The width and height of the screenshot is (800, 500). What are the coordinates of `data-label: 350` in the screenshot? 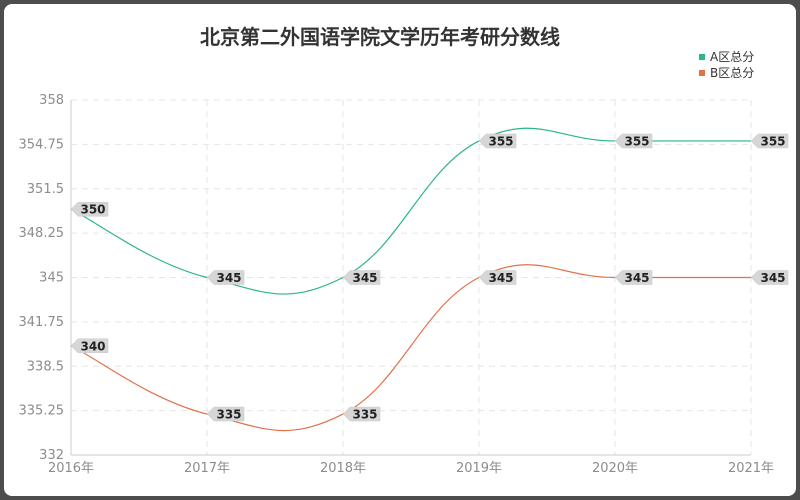 It's located at (89, 209).